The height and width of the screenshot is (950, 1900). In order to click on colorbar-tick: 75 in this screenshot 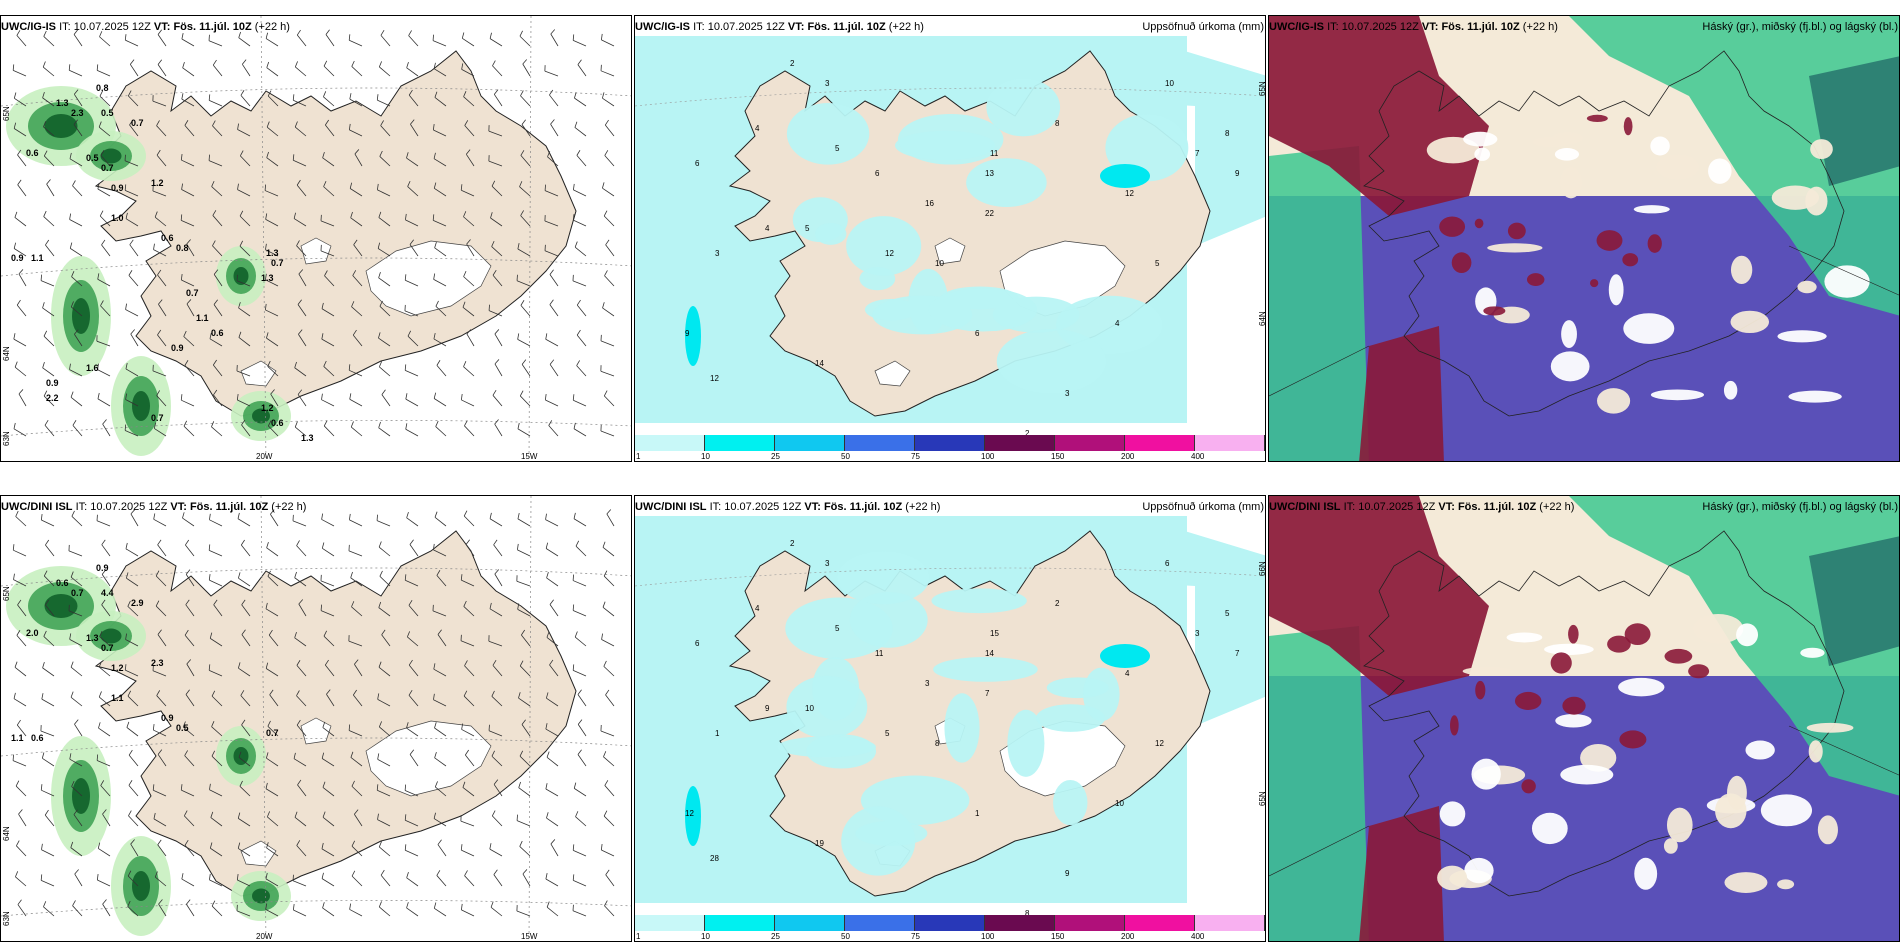, I will do `click(915, 456)`.